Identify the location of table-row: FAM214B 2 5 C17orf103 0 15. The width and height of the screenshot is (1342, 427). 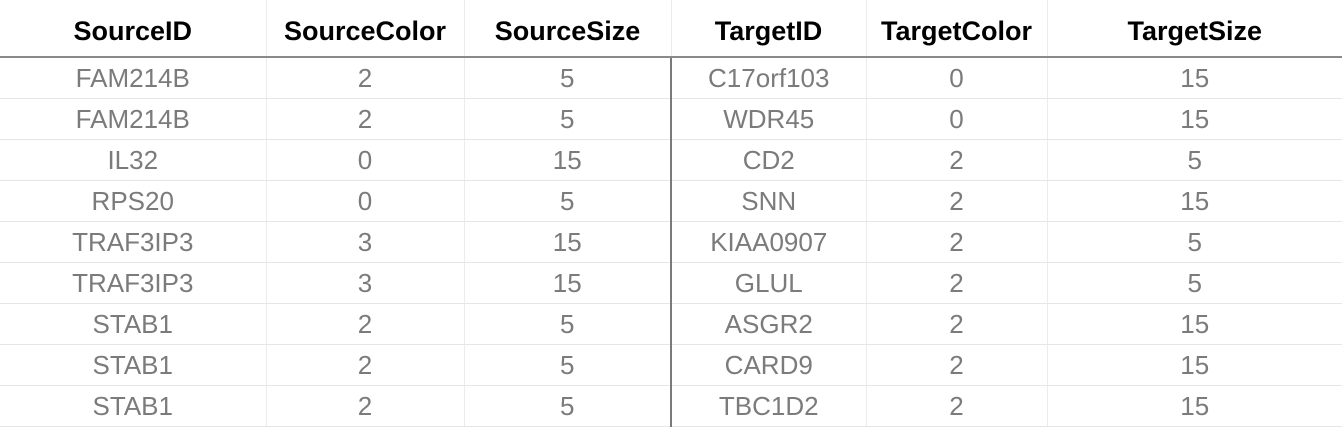
(671, 78).